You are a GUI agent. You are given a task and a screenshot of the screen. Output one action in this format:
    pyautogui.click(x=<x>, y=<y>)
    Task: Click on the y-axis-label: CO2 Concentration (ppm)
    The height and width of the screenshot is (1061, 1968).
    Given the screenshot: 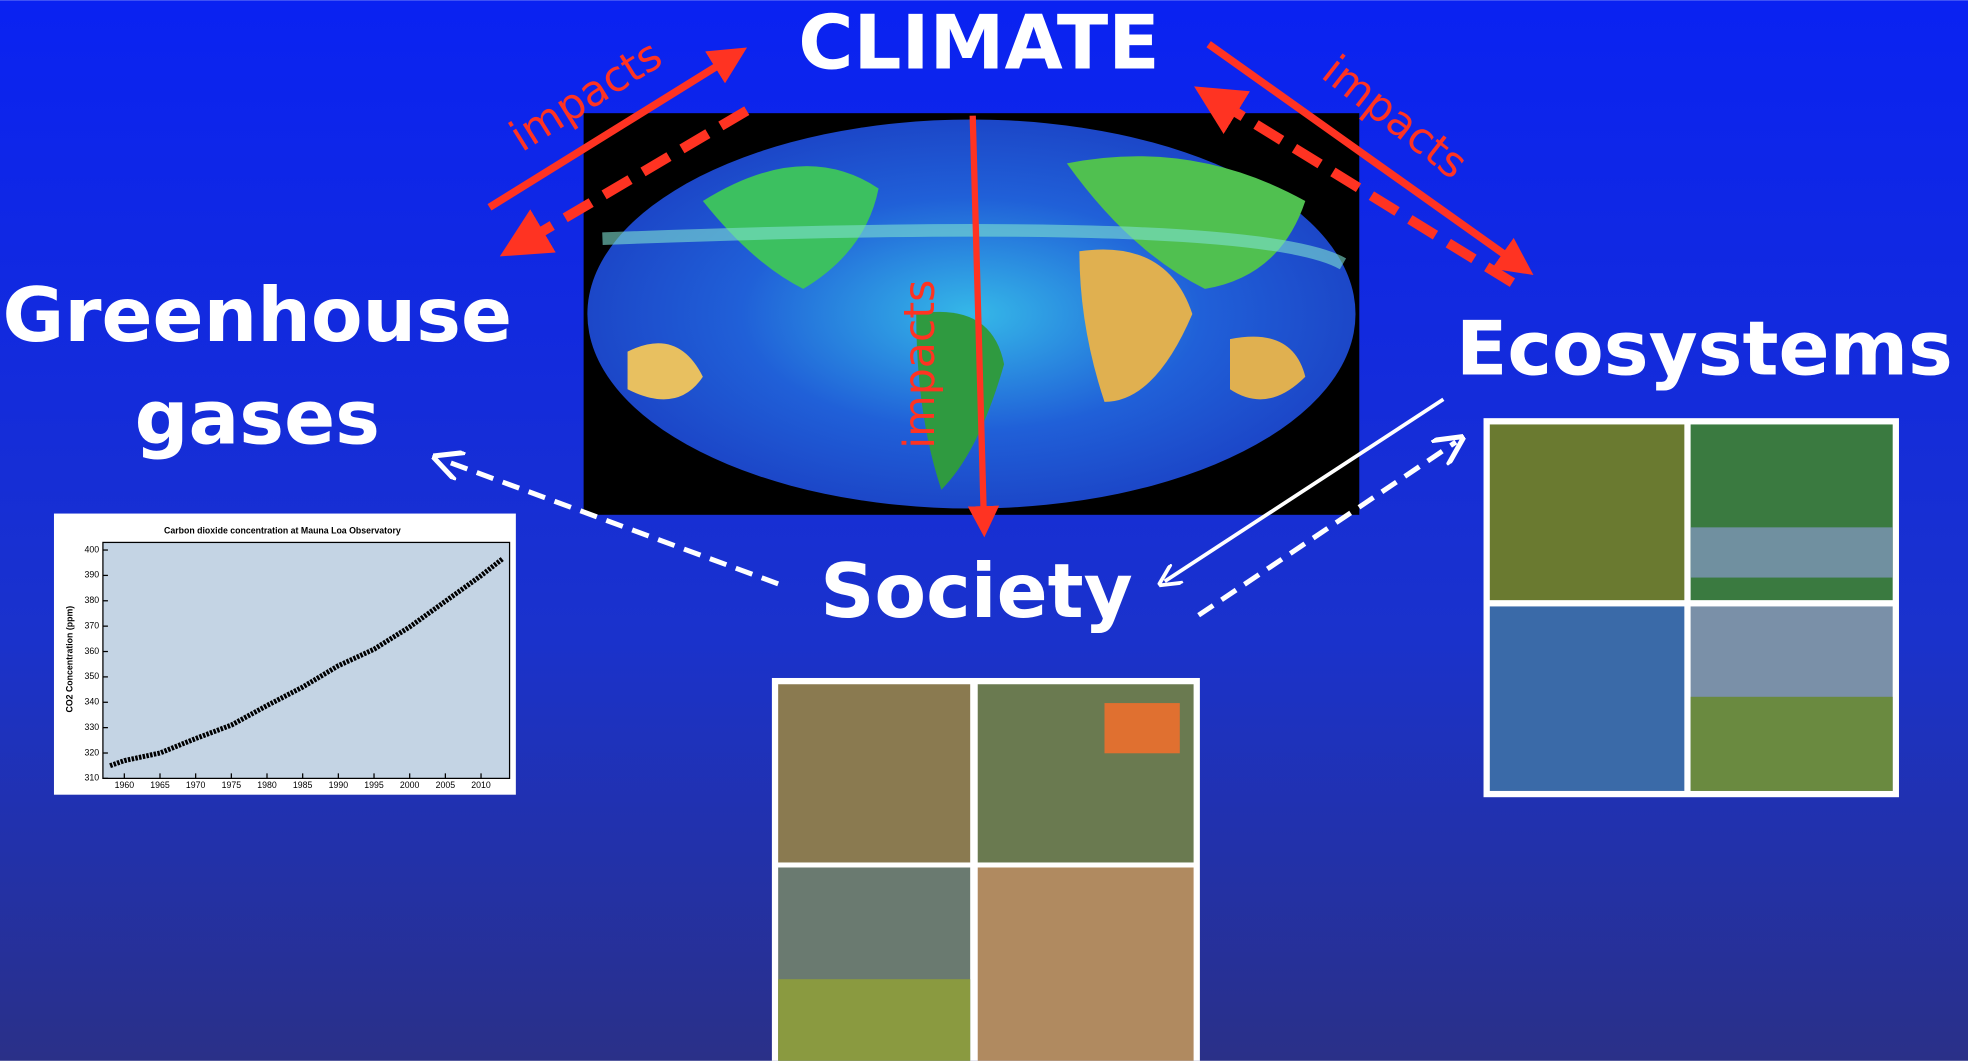 What is the action you would take?
    pyautogui.click(x=70, y=659)
    